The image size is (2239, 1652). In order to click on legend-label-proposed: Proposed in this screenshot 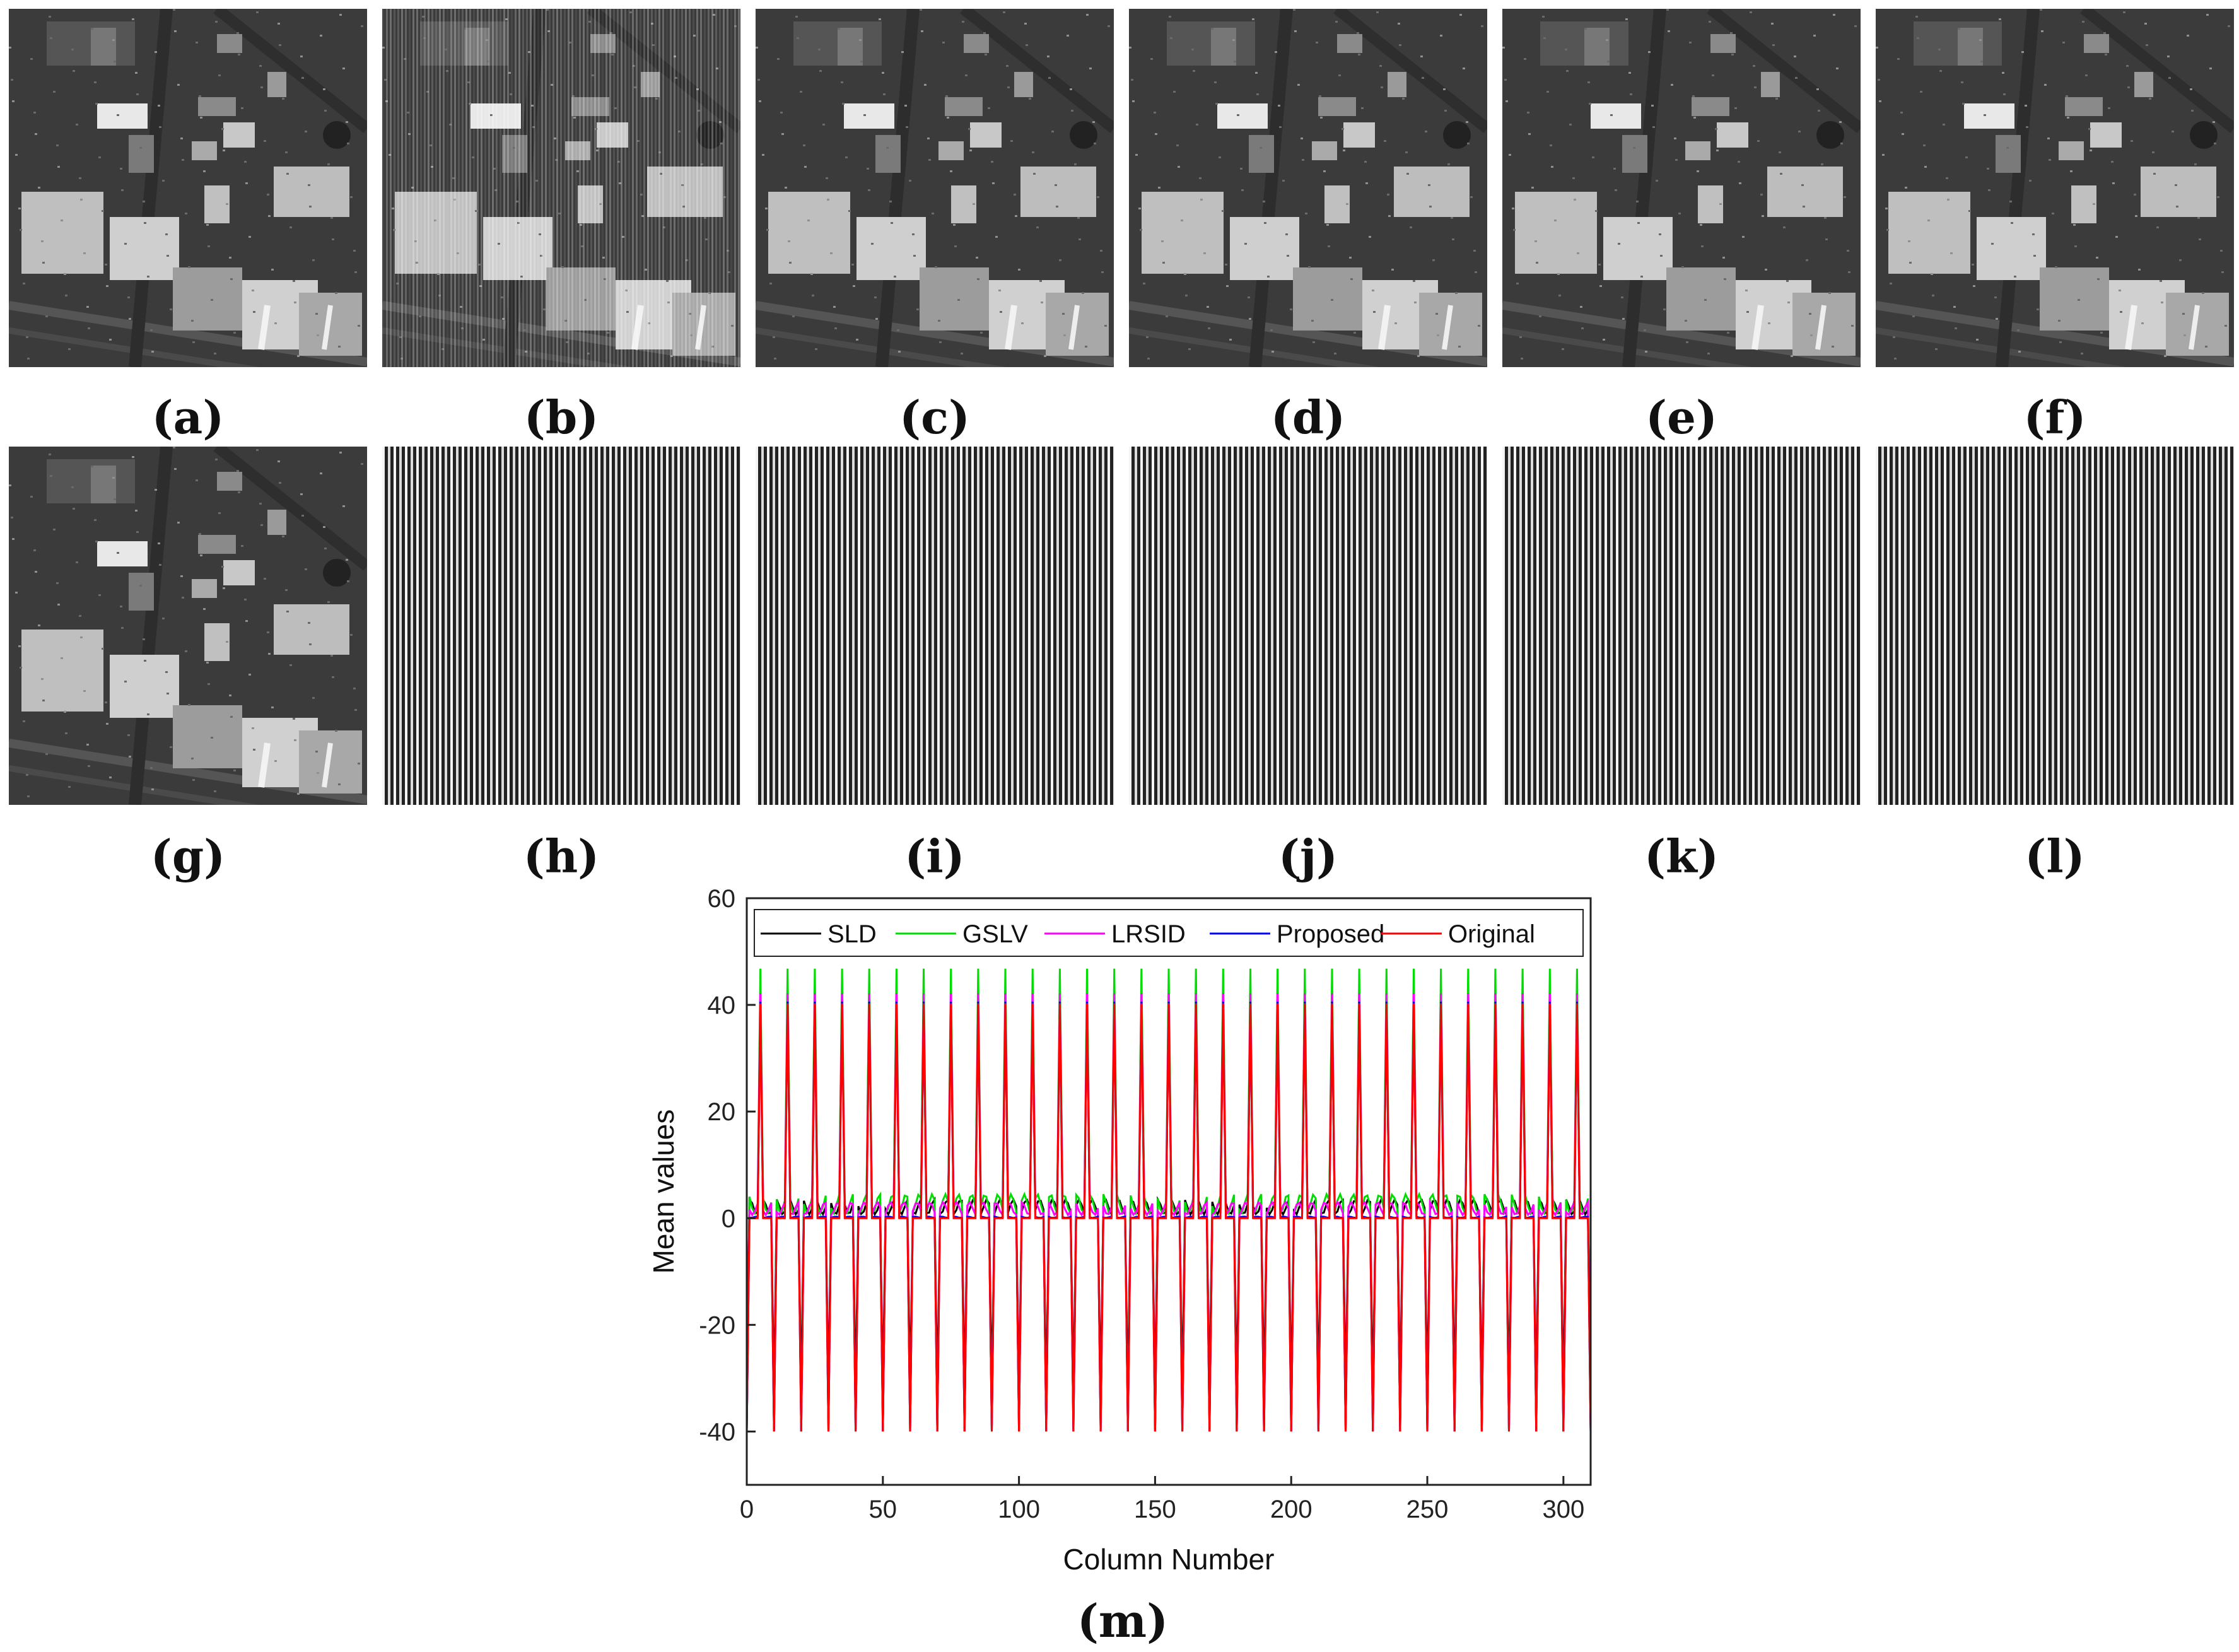, I will do `click(1330, 934)`.